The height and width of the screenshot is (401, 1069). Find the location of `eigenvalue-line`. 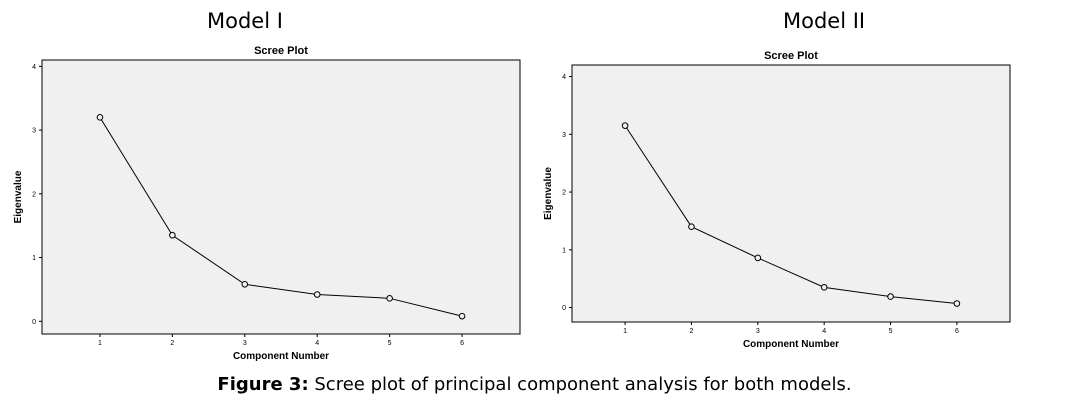

eigenvalue-line is located at coordinates (790, 215).